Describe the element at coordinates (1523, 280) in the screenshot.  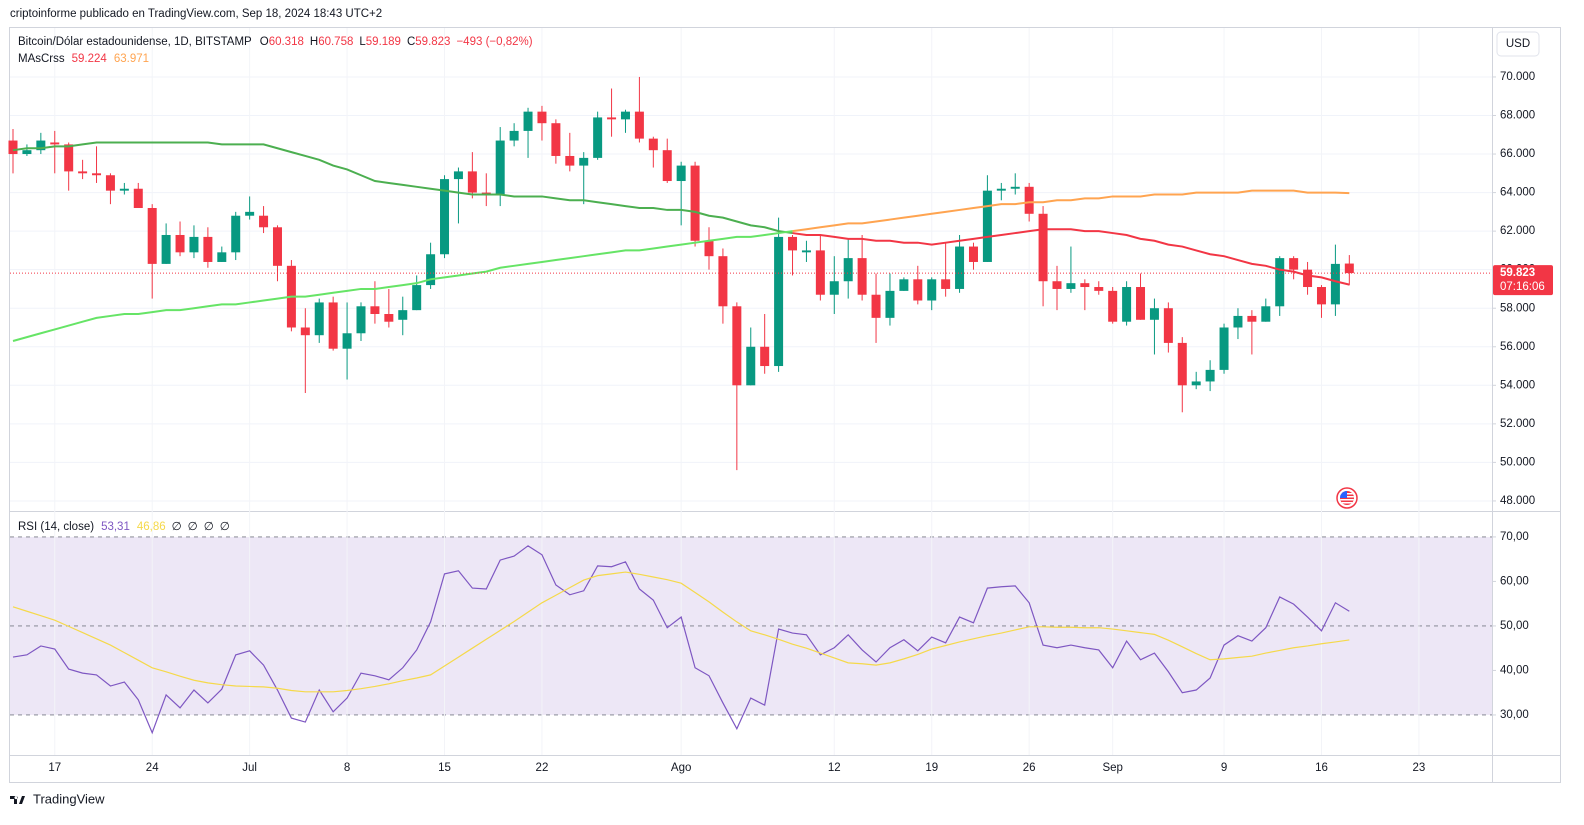
I see `last-price-box` at that location.